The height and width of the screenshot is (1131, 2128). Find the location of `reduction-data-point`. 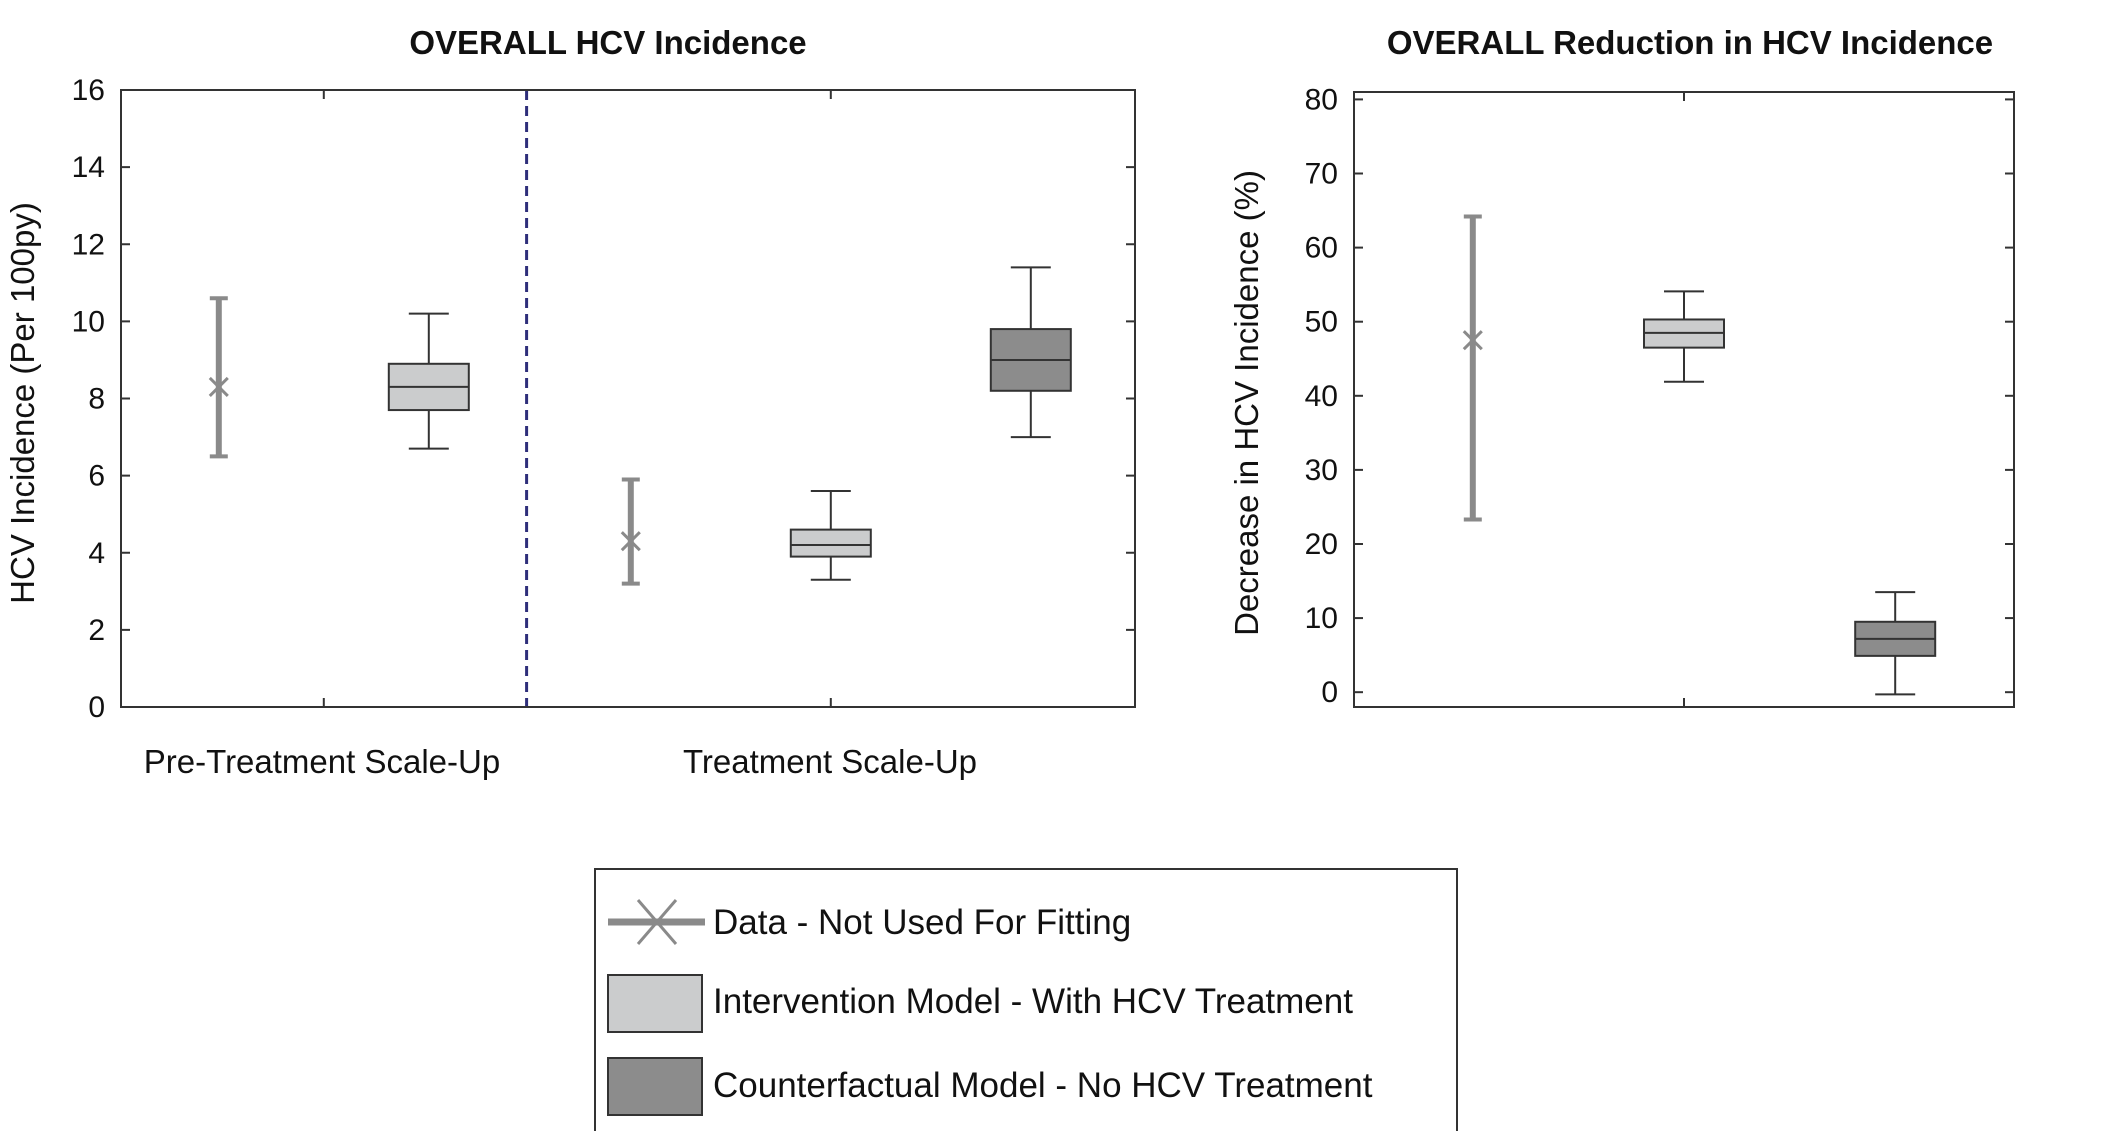

reduction-data-point is located at coordinates (1472, 340).